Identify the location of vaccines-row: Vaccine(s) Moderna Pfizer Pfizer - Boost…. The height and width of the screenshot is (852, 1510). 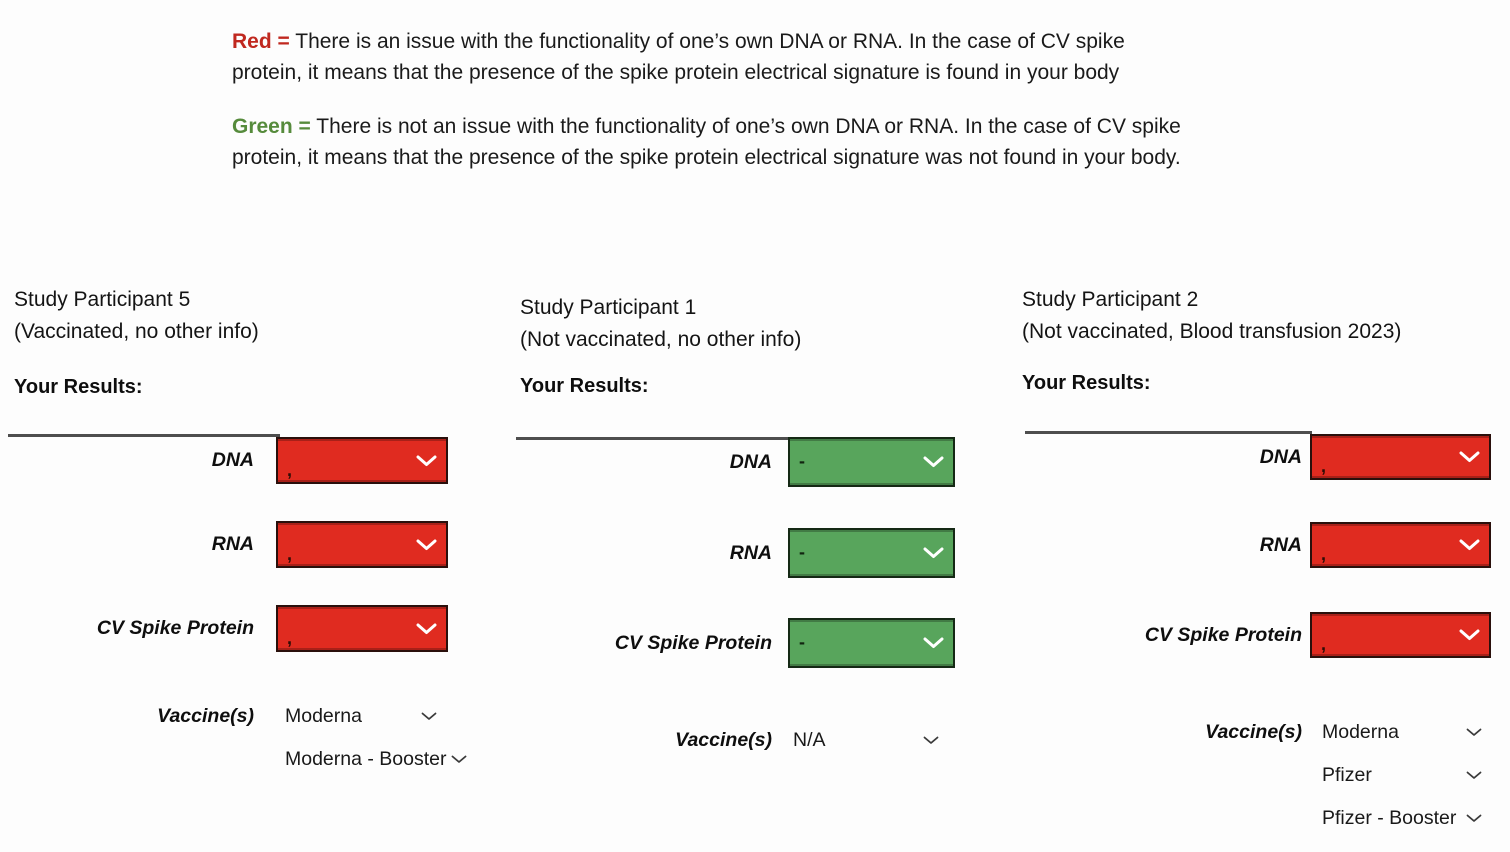
(1252, 775).